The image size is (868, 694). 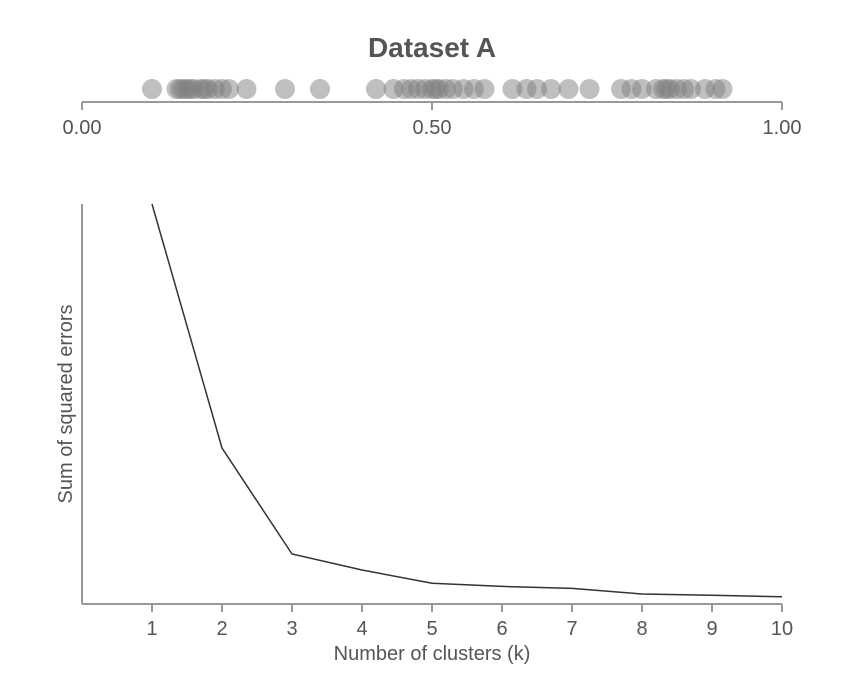 I want to click on elbow-x-tick-label: 8, so click(x=641, y=629).